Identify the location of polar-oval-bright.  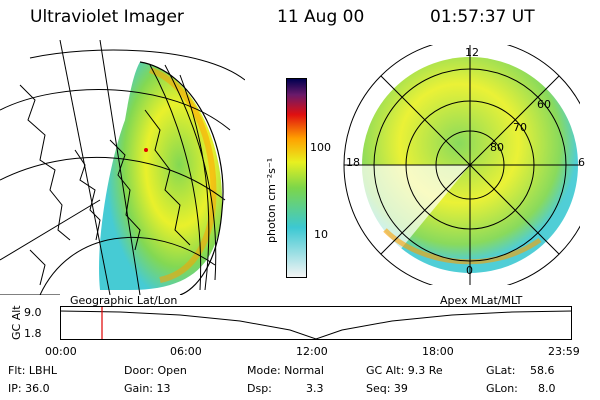
(462, 246).